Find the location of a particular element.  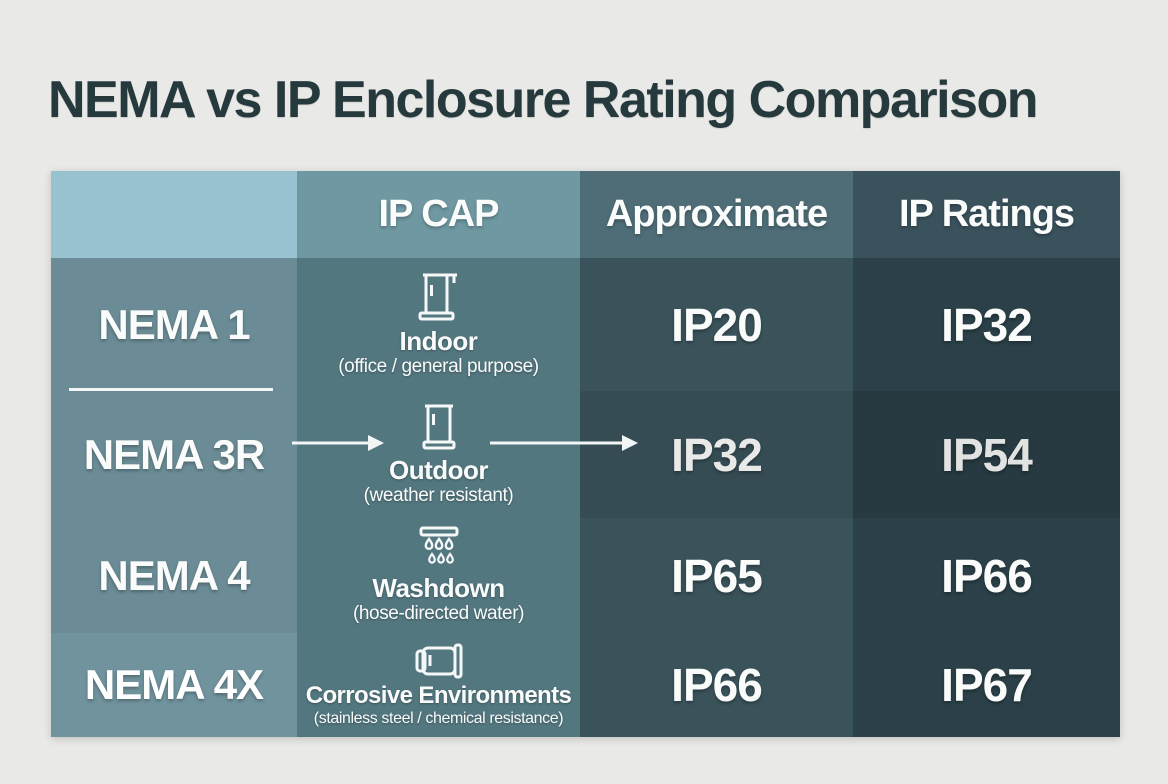

ip-rating-value: IP67 is located at coordinates (987, 685).